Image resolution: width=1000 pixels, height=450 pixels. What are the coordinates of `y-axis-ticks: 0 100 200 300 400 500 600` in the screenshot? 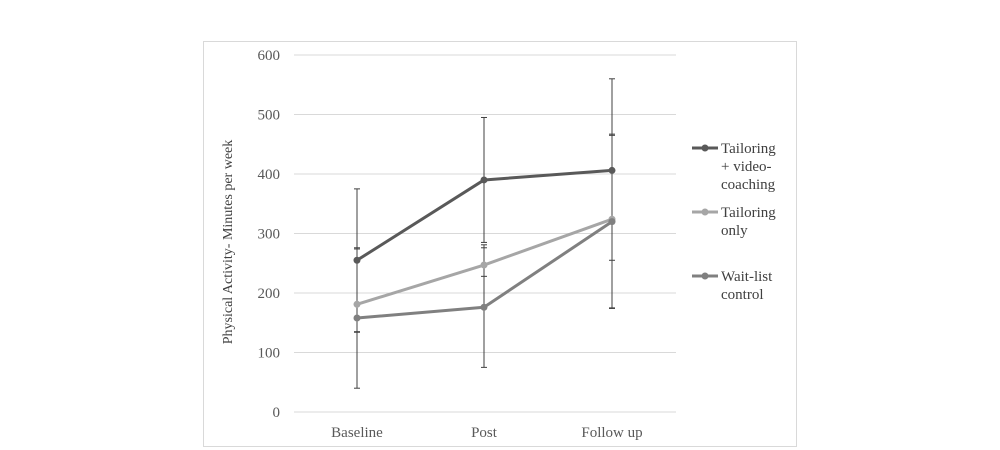 It's located at (269, 234).